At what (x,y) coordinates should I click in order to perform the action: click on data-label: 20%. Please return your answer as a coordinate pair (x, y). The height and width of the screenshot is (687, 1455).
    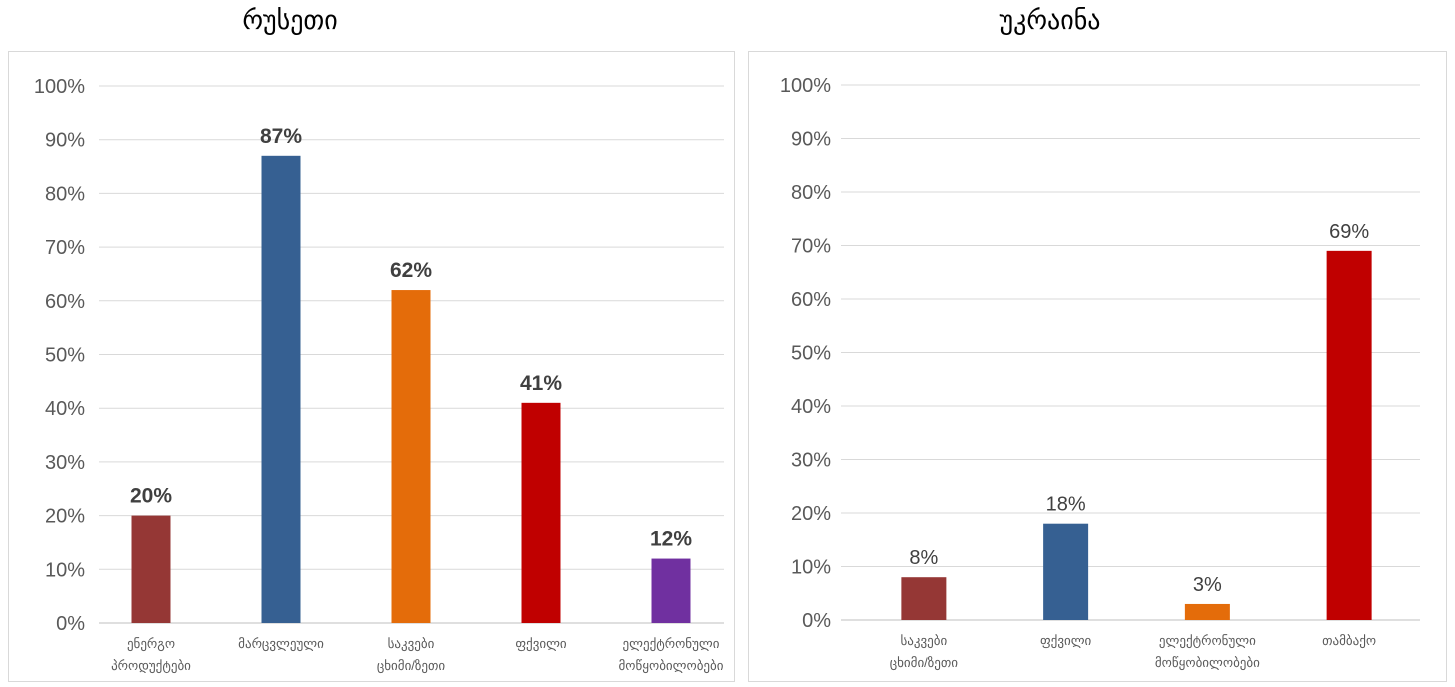
    Looking at the image, I should click on (151, 496).